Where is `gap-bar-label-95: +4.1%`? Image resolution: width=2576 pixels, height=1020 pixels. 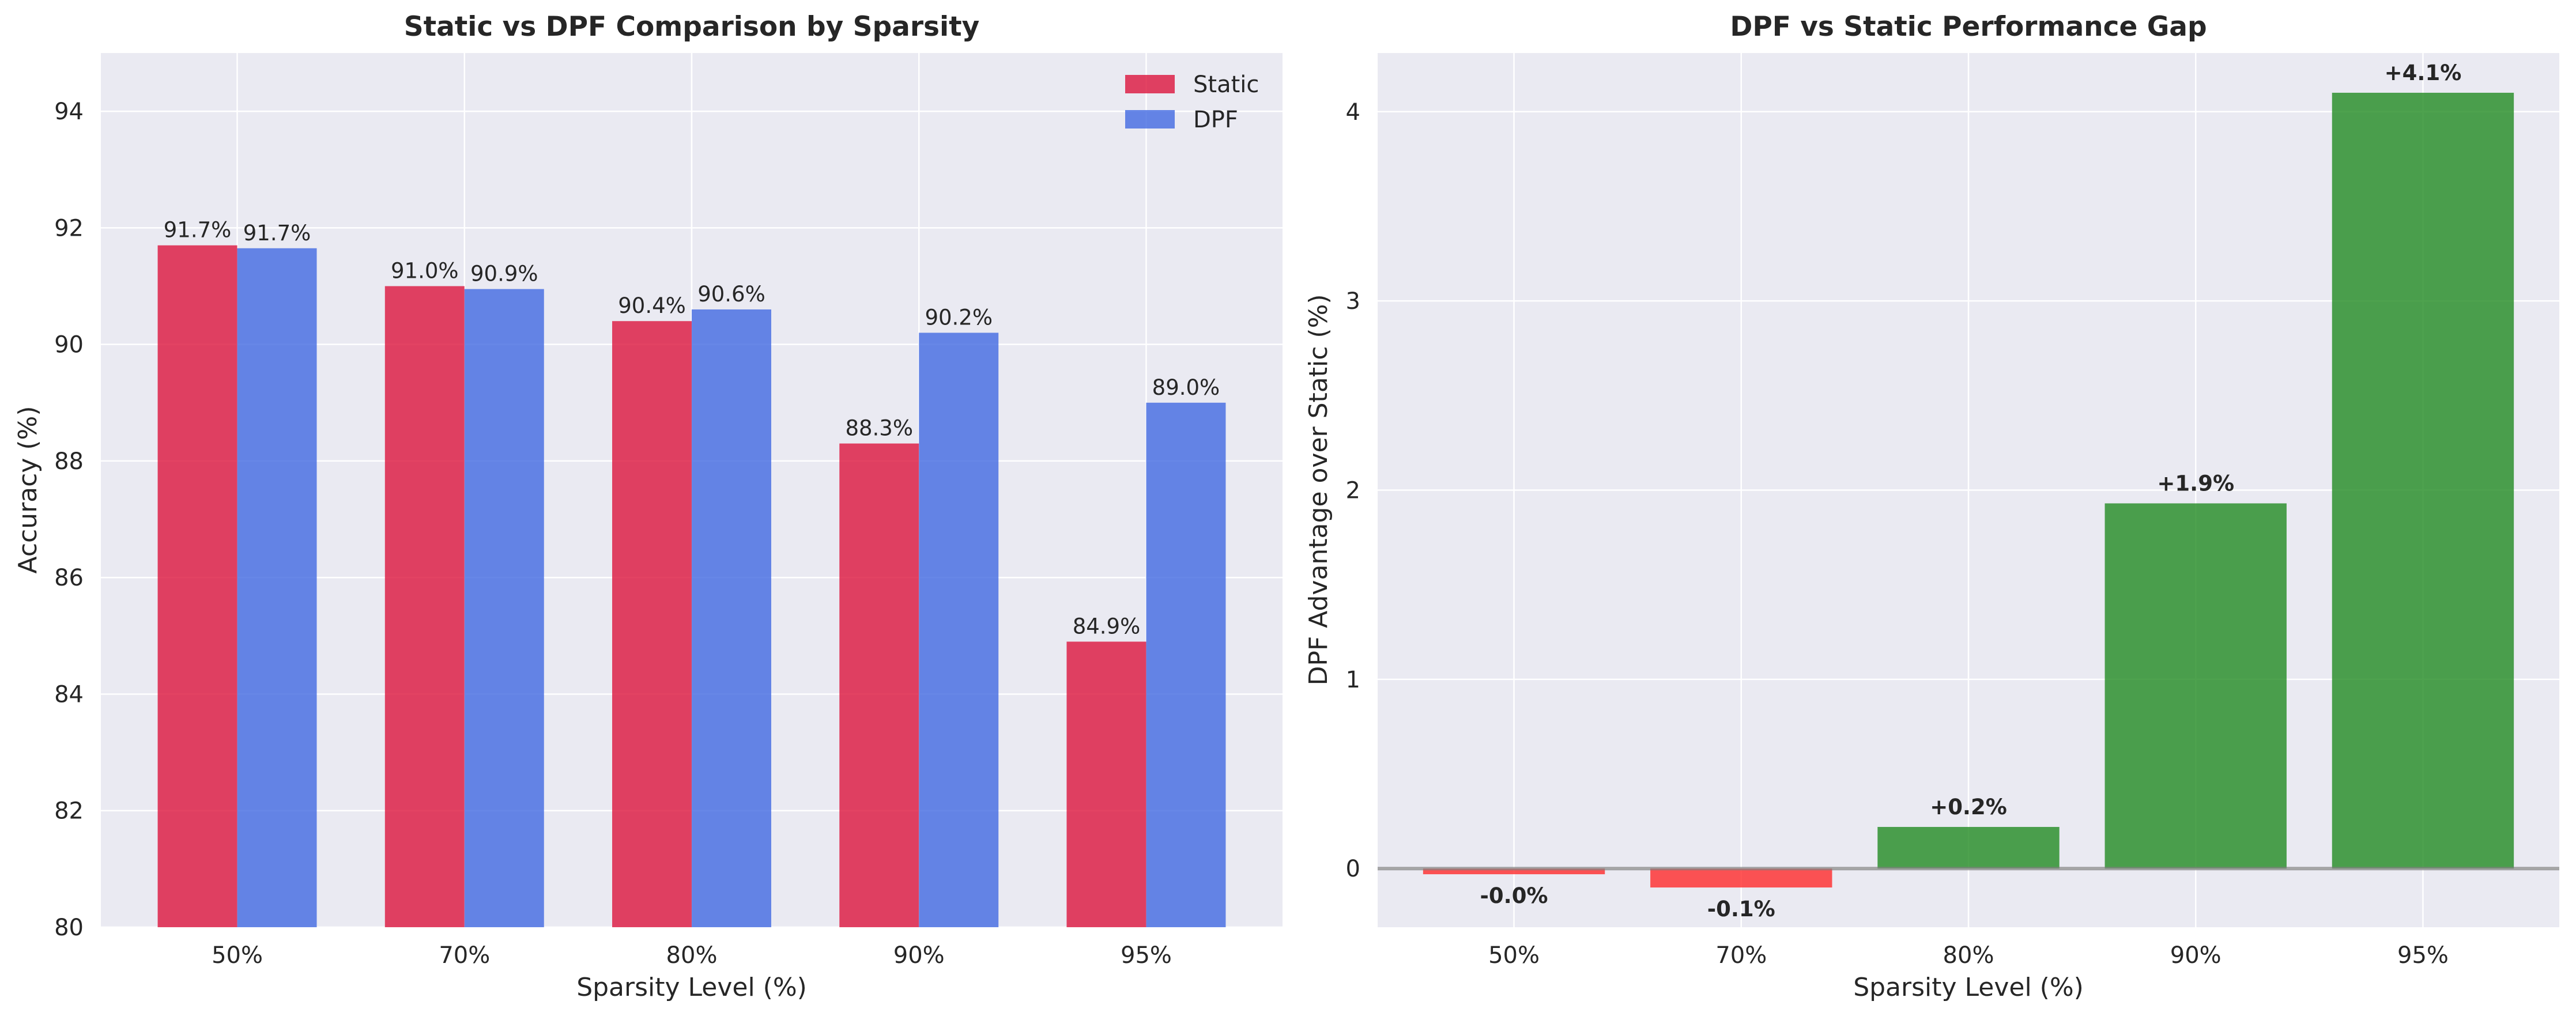 gap-bar-label-95: +4.1% is located at coordinates (2423, 73).